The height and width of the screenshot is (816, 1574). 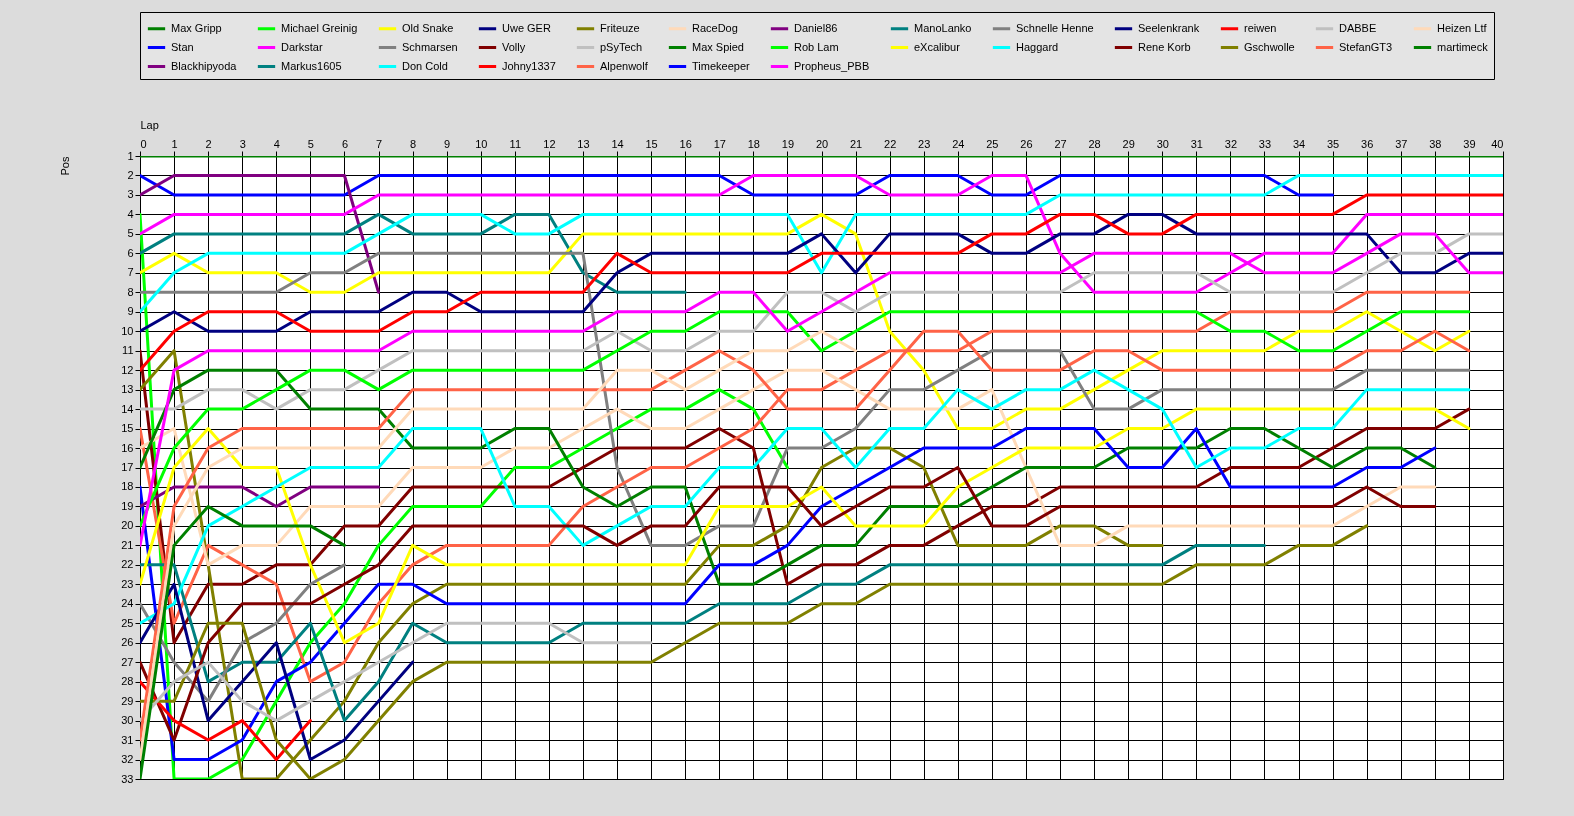 What do you see at coordinates (620, 27) in the screenshot?
I see `legend-label: Friteuze` at bounding box center [620, 27].